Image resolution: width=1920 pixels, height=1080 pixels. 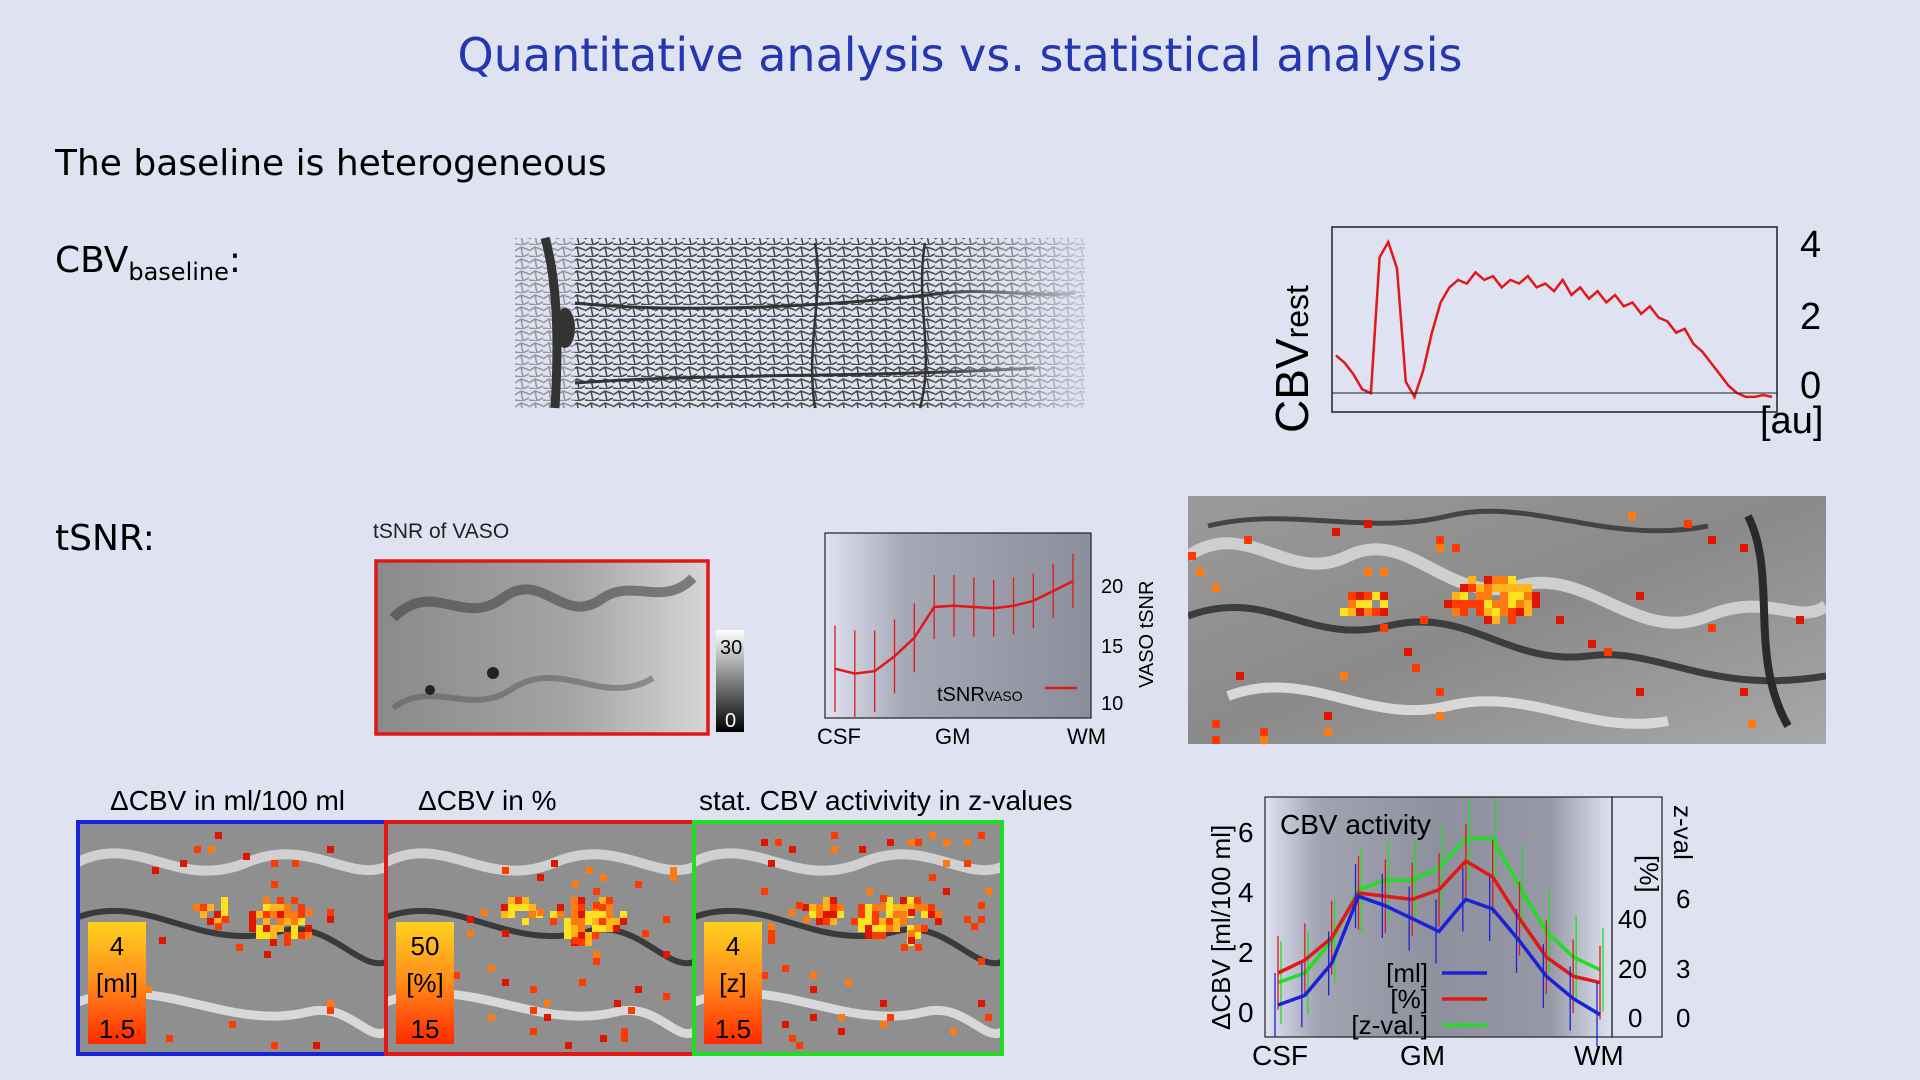 What do you see at coordinates (1632, 969) in the screenshot?
I see `cbv-activity-ytick-pct: 20` at bounding box center [1632, 969].